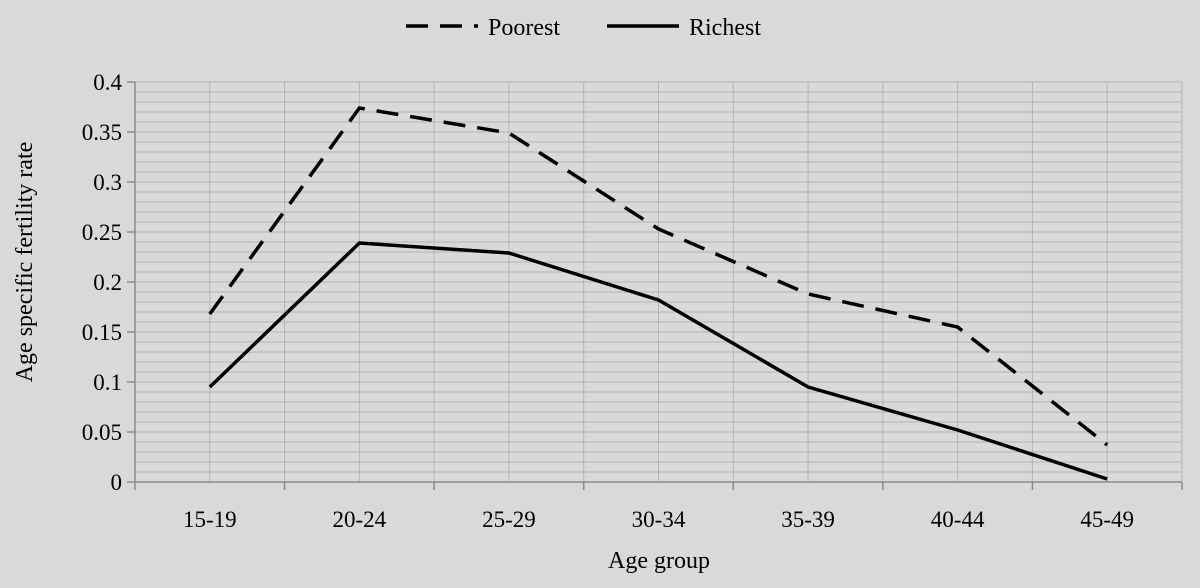 The width and height of the screenshot is (1200, 588). Describe the element at coordinates (107, 182) in the screenshot. I see `y-tick-label: 0.3` at that location.